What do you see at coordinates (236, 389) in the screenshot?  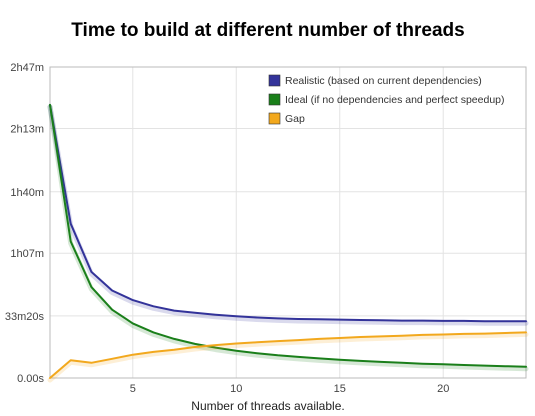 I see `x-tick-label: 10` at bounding box center [236, 389].